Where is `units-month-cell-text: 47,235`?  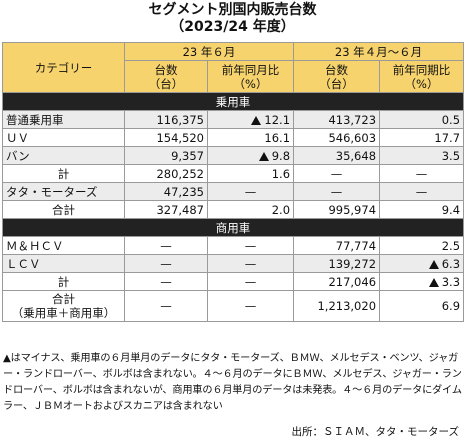
units-month-cell-text: 47,235 is located at coordinates (183, 191).